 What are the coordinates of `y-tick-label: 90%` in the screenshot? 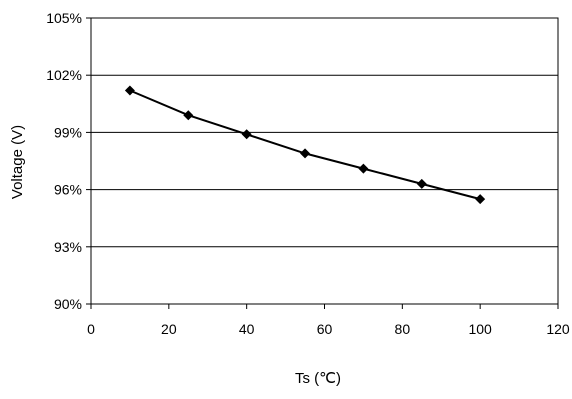 It's located at (68, 304).